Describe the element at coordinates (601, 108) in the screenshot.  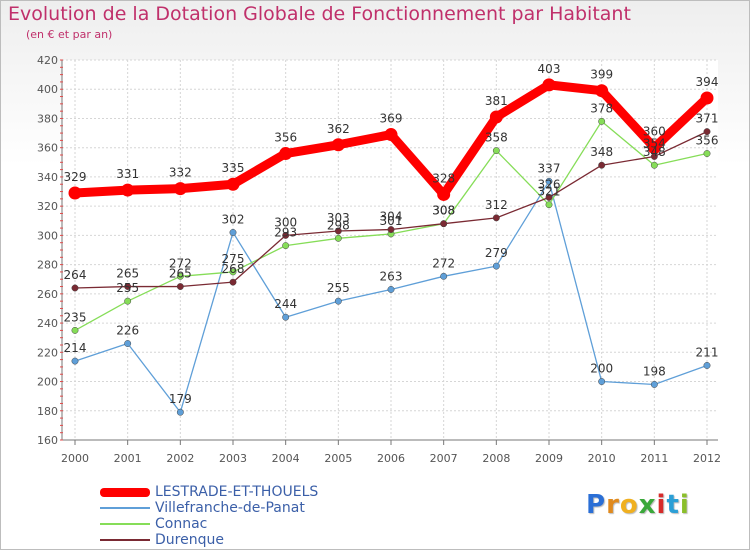
I see `data-label: 378` at that location.